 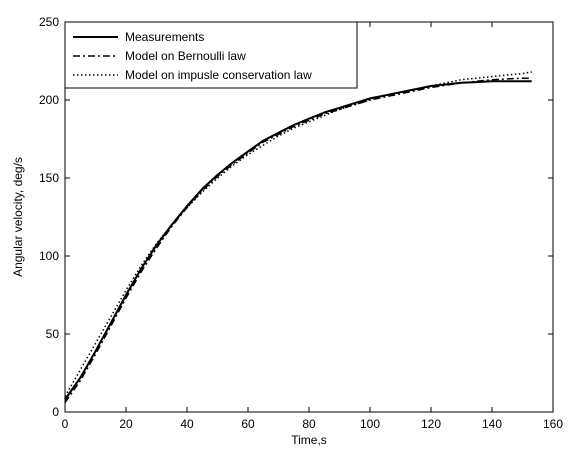 What do you see at coordinates (492, 424) in the screenshot?
I see `x-tick-label: 140` at bounding box center [492, 424].